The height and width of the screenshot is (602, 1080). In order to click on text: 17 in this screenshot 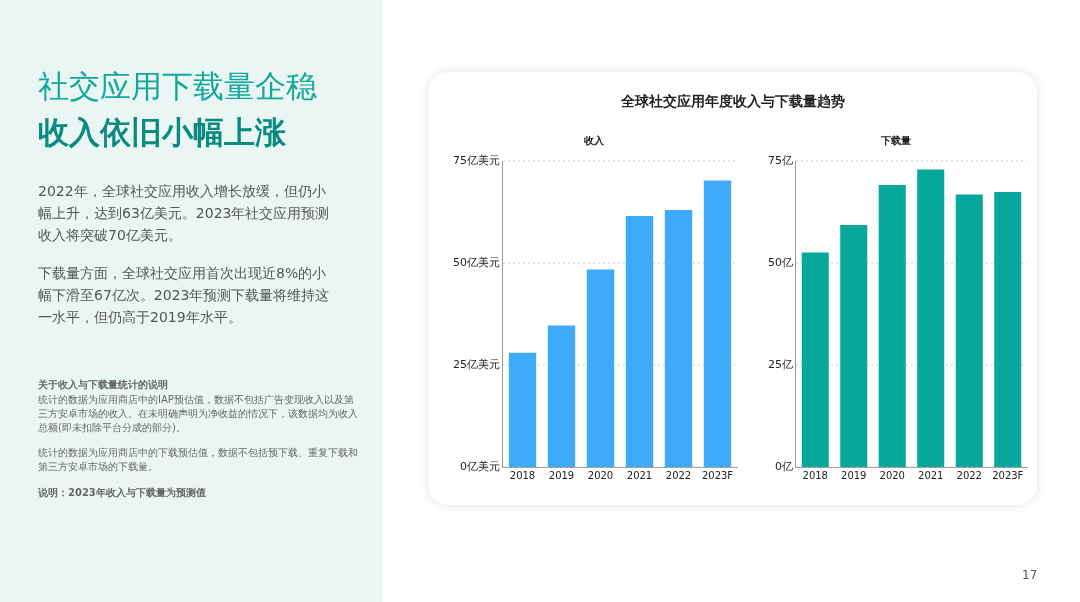, I will do `click(1030, 575)`.